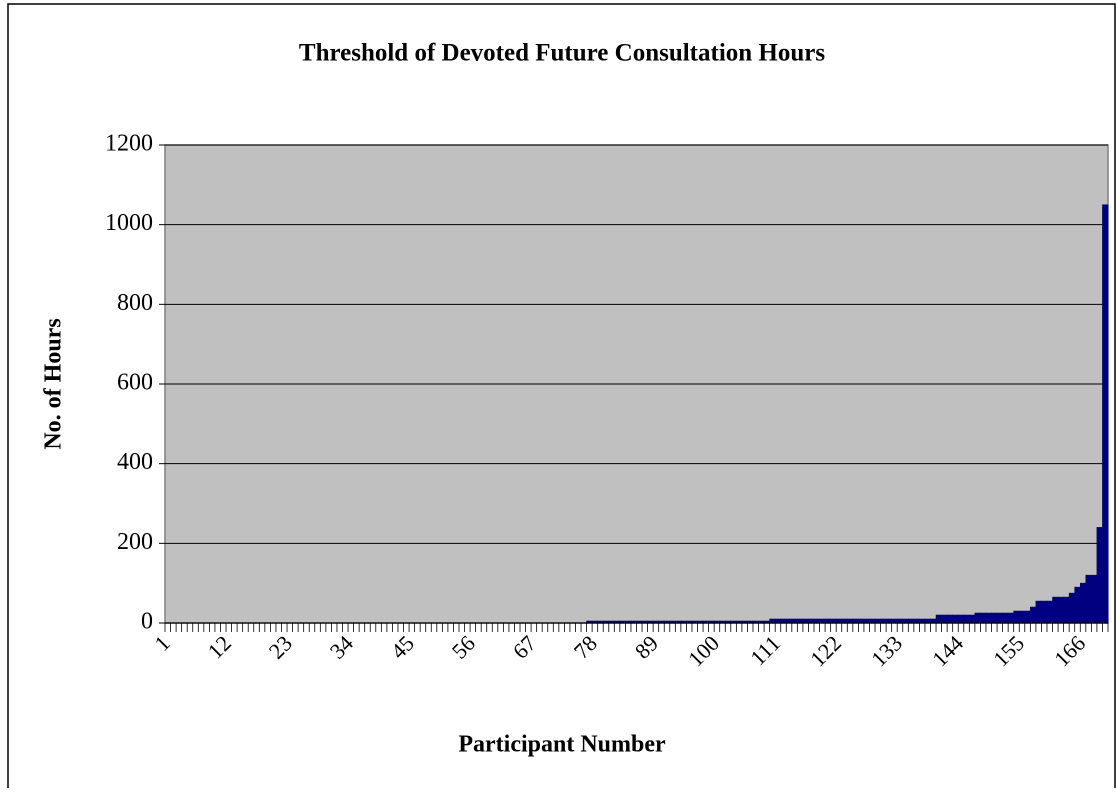 The height and width of the screenshot is (793, 1116). What do you see at coordinates (129, 144) in the screenshot?
I see `y-tick-label: 1200` at bounding box center [129, 144].